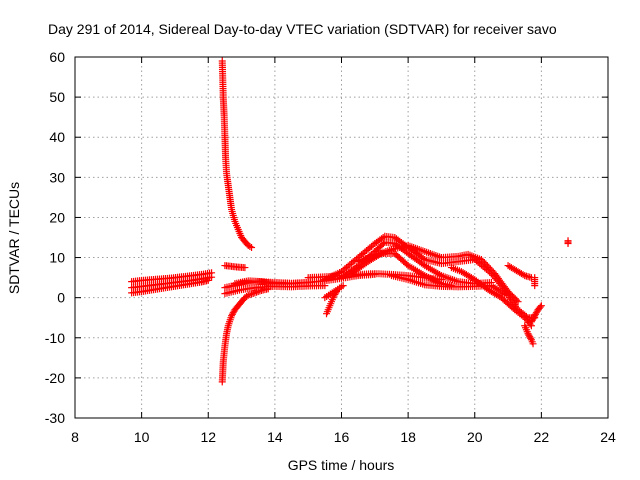  I want to click on x-tick-label: 14, so click(275, 437).